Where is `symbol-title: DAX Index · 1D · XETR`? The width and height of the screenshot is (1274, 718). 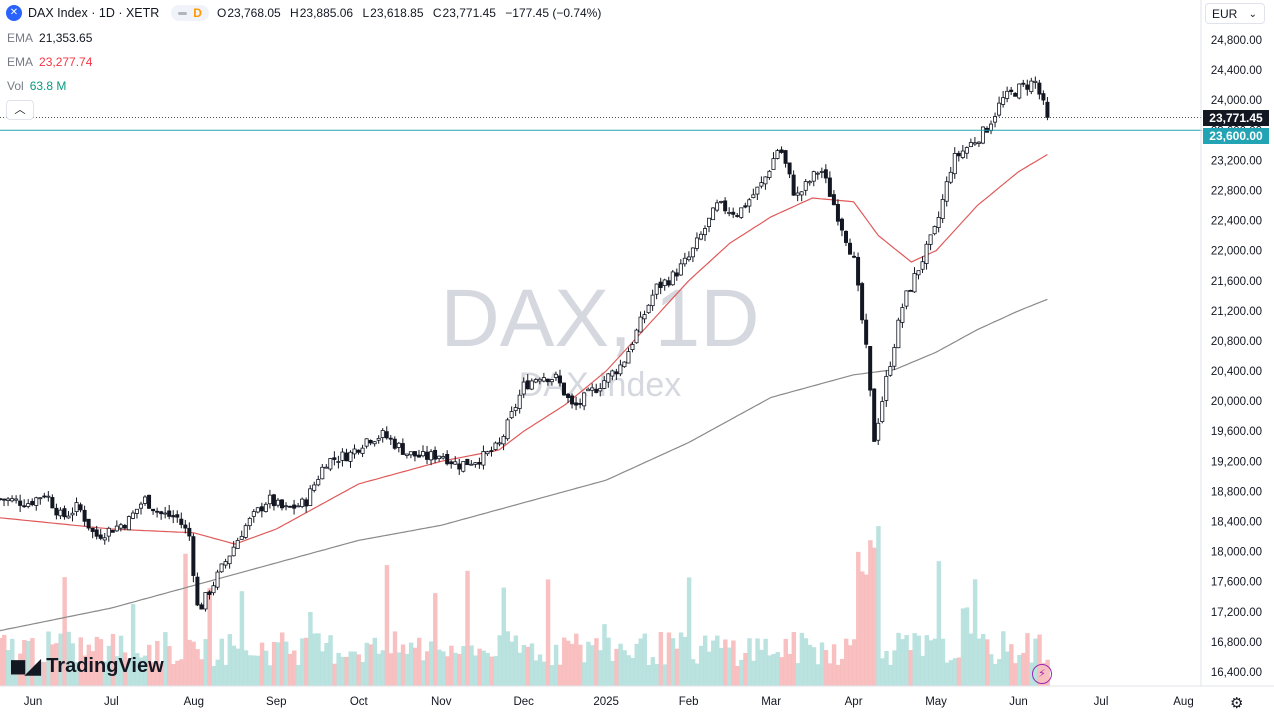
symbol-title: DAX Index · 1D · XETR is located at coordinates (94, 13).